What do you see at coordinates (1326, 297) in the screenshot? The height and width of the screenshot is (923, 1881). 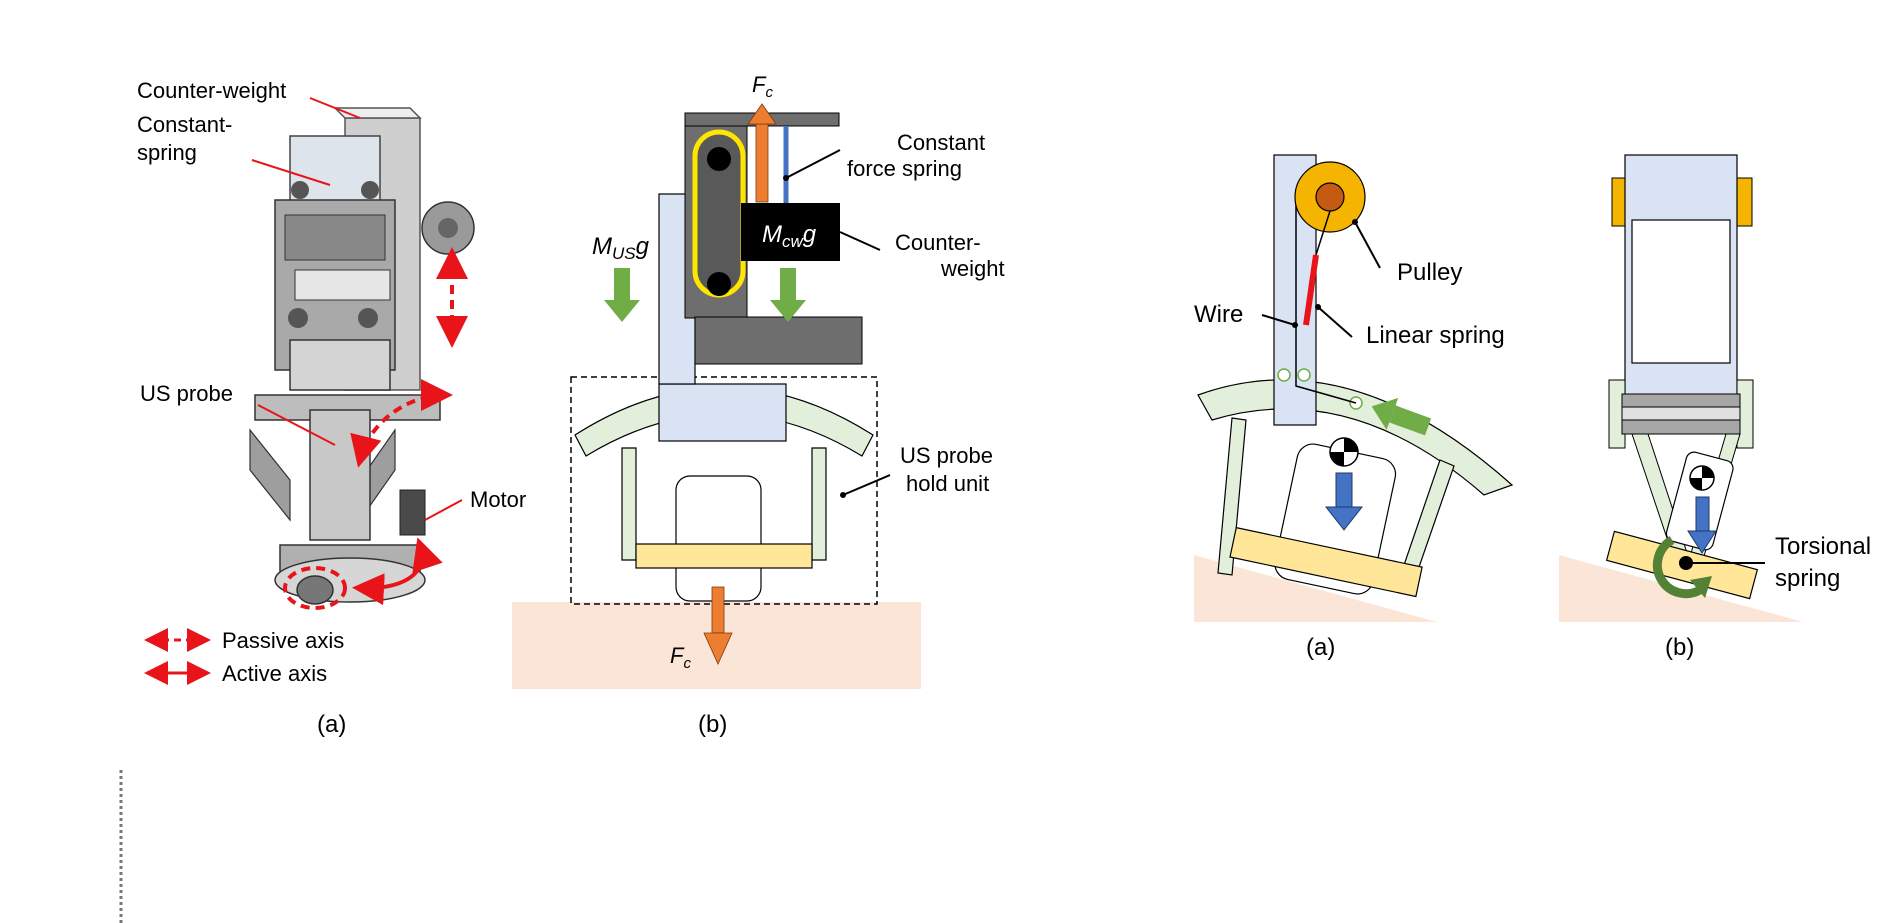 I see `wire-path` at bounding box center [1326, 297].